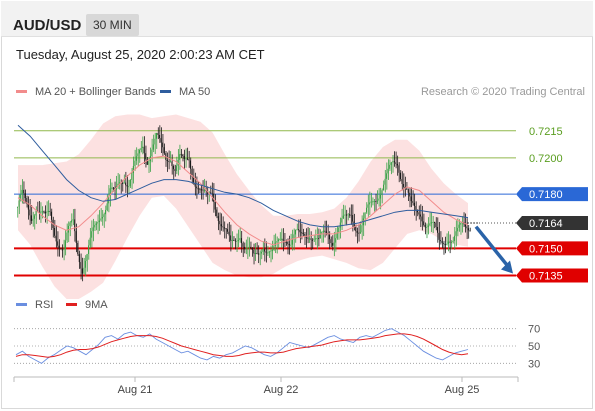 The height and width of the screenshot is (411, 595). I want to click on level-tag-0.7150, so click(552, 248).